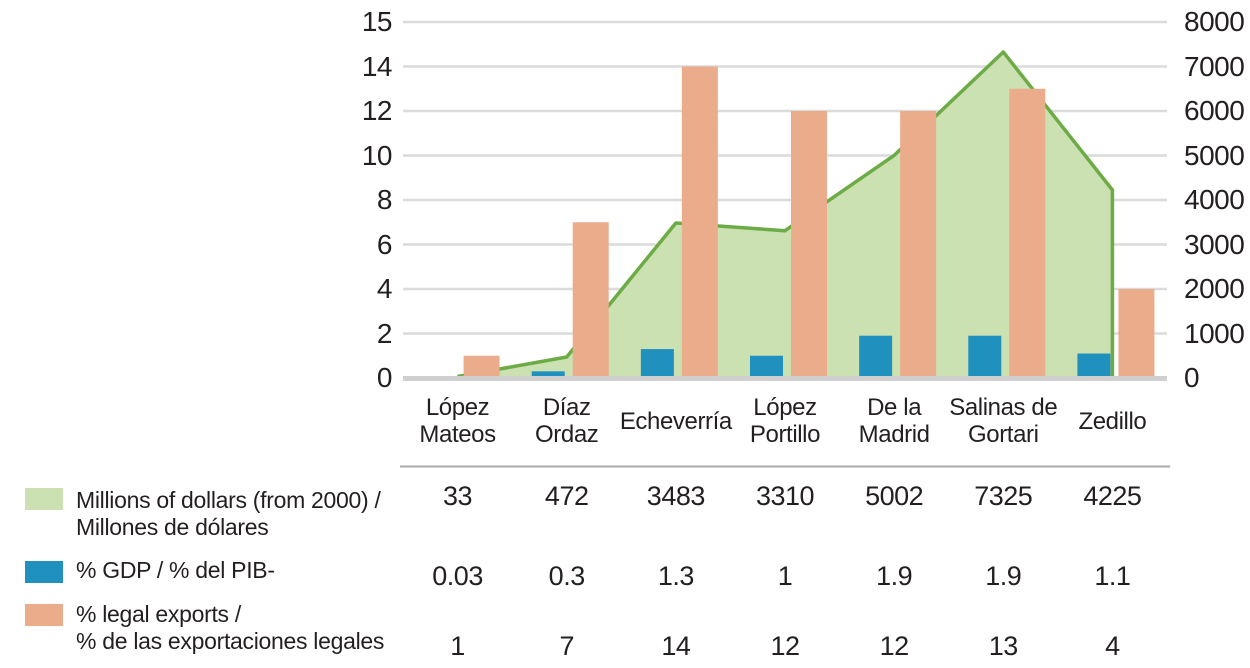  I want to click on legend-label-line: % GDP / % del PIB-, so click(175, 570).